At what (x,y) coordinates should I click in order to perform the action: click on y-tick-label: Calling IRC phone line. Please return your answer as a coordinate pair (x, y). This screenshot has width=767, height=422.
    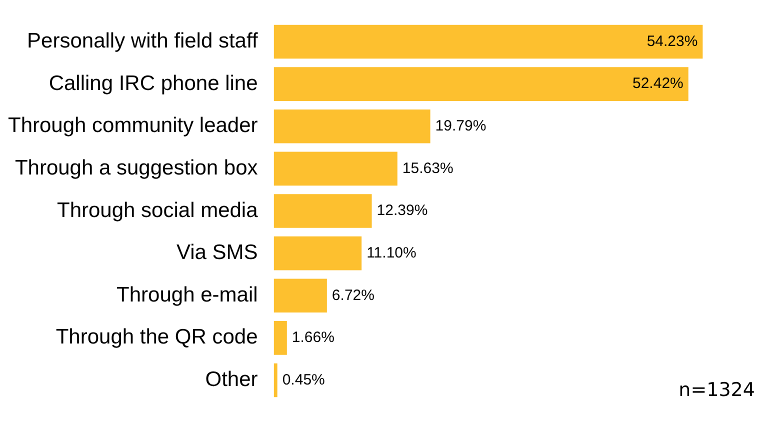
    Looking at the image, I should click on (153, 83).